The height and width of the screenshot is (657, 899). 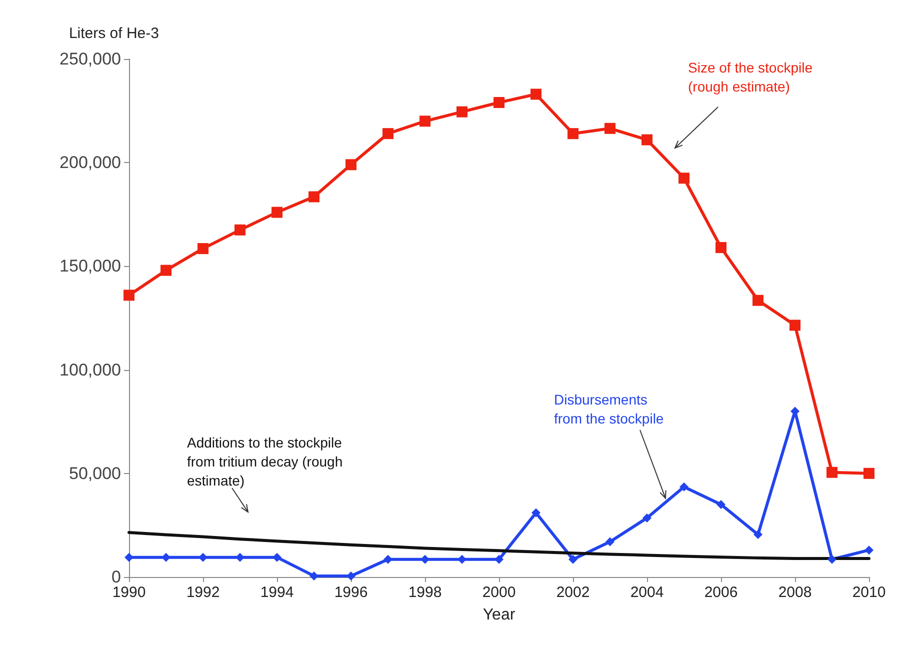 What do you see at coordinates (265, 461) in the screenshot?
I see `annotation: Additions to the stockpile from tritium decay (rough estimate)` at bounding box center [265, 461].